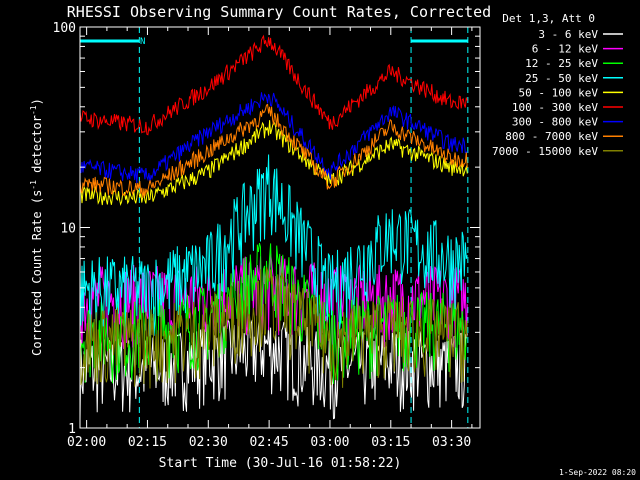  Describe the element at coordinates (565, 49) in the screenshot. I see `legend-label: 6 - 12 keV` at that location.